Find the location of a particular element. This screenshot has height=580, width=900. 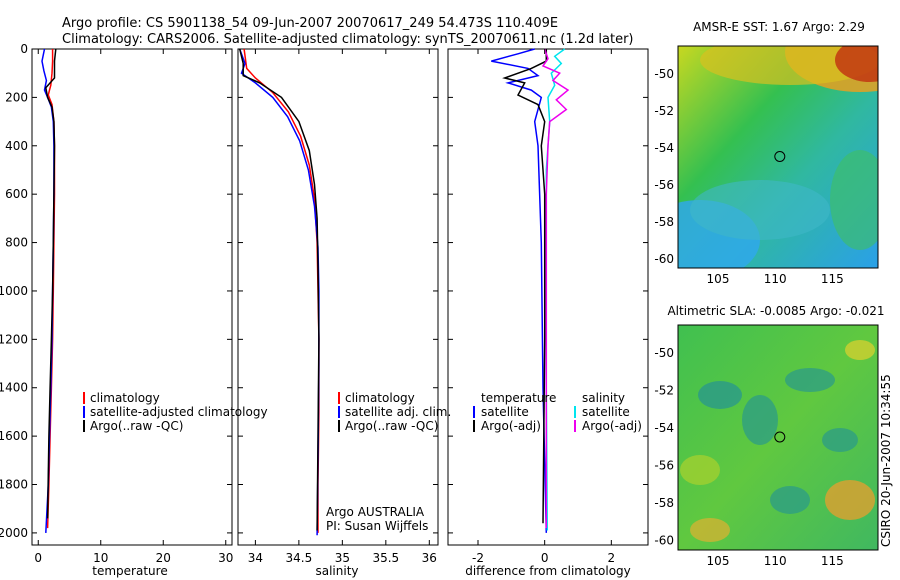

series-line-temperature-satellite is located at coordinates (519, 290).